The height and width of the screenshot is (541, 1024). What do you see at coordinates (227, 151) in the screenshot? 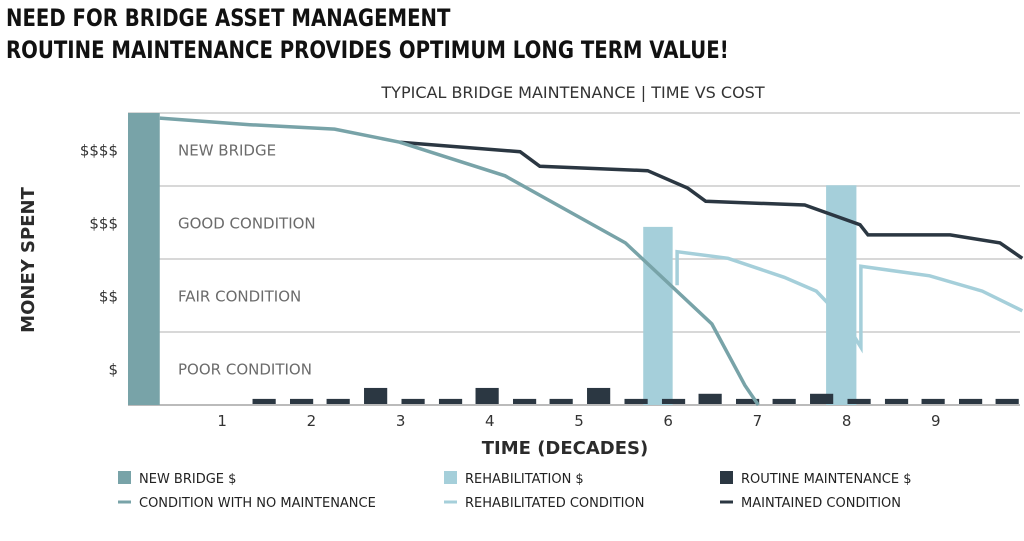
I see `band-label: NEW BRIDGE` at bounding box center [227, 151].